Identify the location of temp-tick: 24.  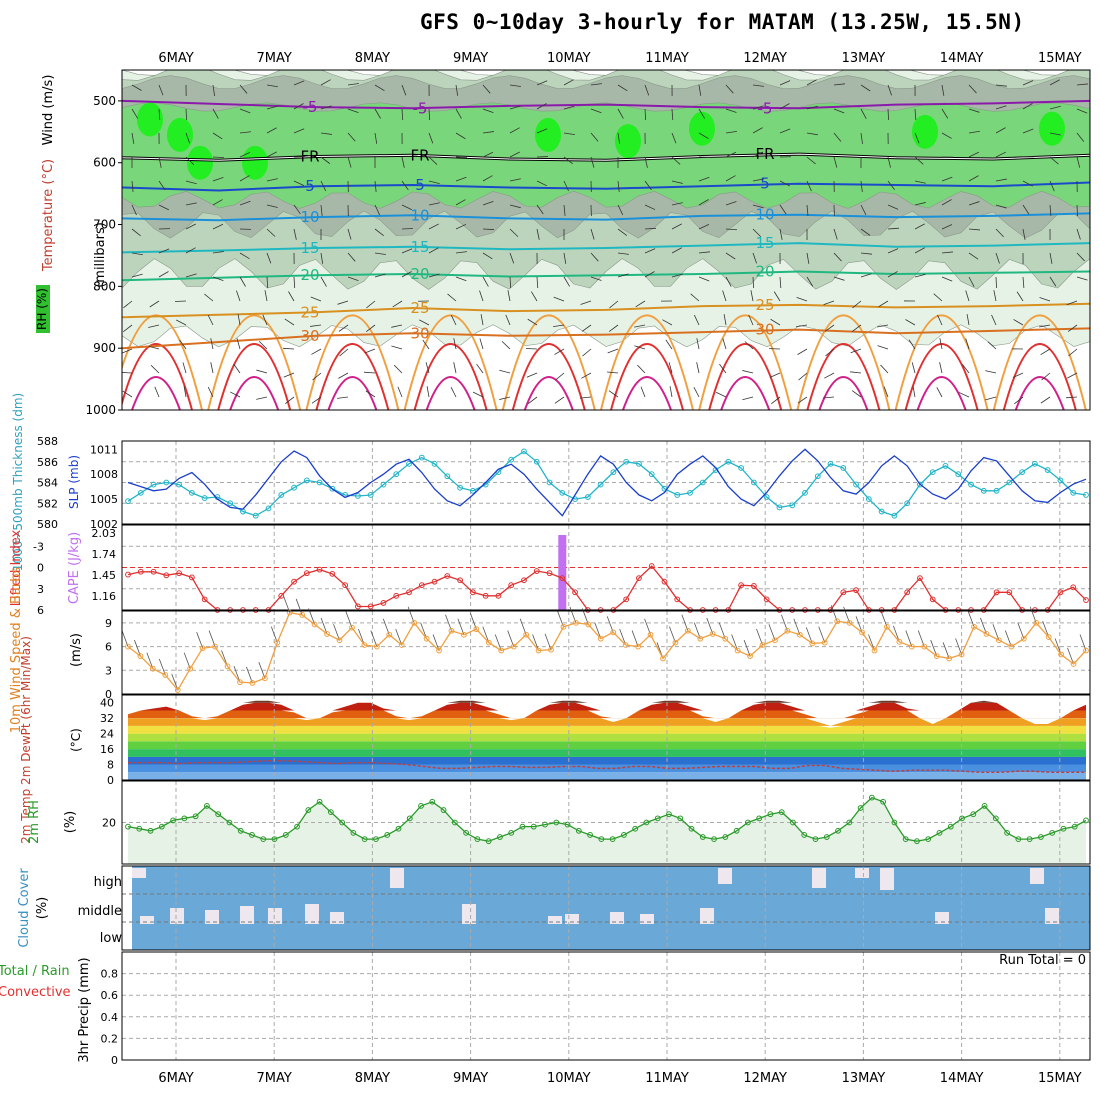
(107, 734).